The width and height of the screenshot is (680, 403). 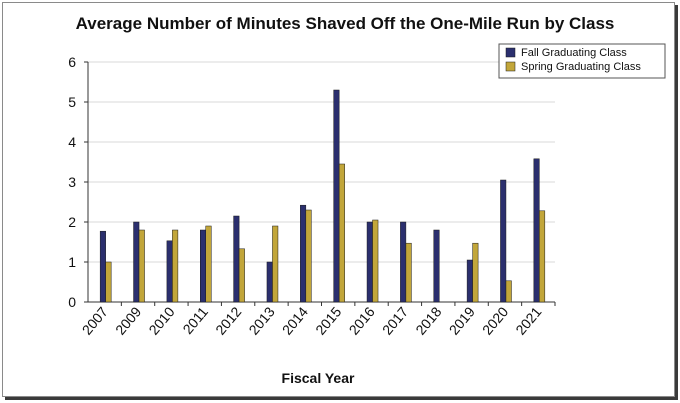 What do you see at coordinates (362, 320) in the screenshot?
I see `x-tick-label: 2016` at bounding box center [362, 320].